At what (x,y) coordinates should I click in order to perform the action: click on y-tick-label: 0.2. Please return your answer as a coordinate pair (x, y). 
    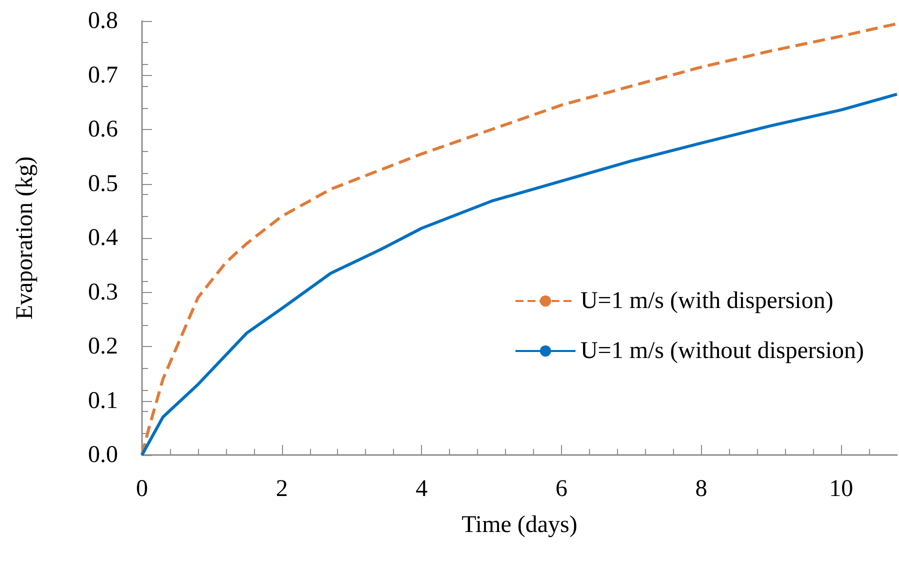
    Looking at the image, I should click on (103, 347).